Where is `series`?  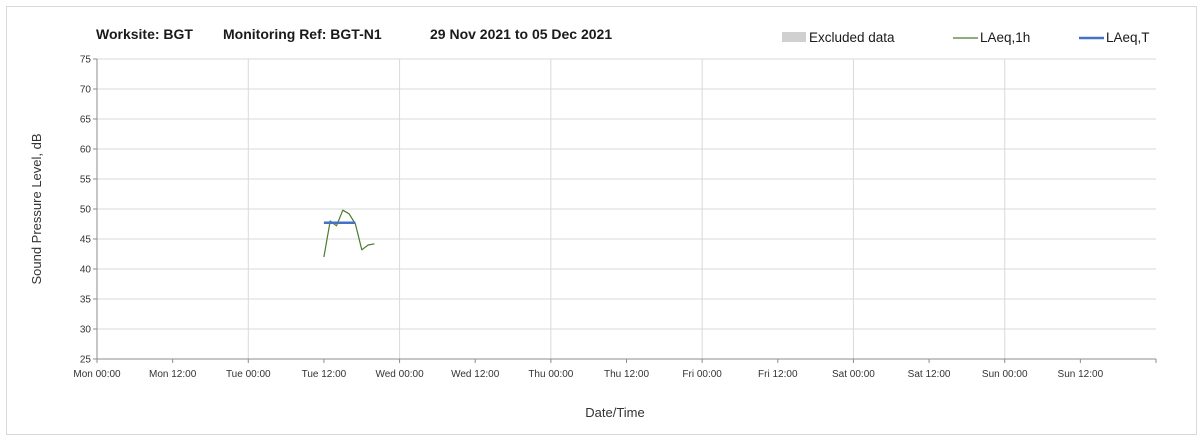
series is located at coordinates (349, 233).